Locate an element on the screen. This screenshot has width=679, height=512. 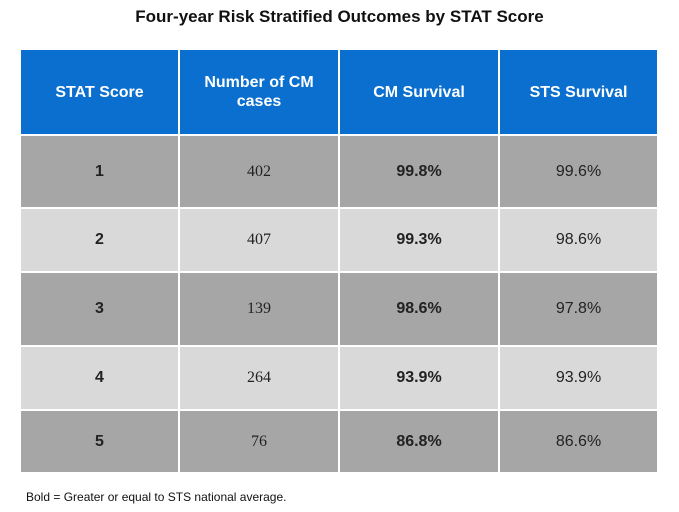
stat-score-cell: 5 is located at coordinates (99, 441).